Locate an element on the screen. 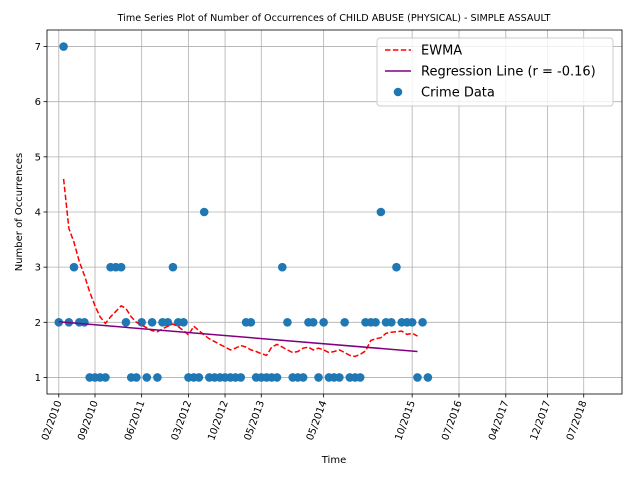 Image resolution: width=640 pixels, height=480 pixels. legend-swatch is located at coordinates (398, 92).